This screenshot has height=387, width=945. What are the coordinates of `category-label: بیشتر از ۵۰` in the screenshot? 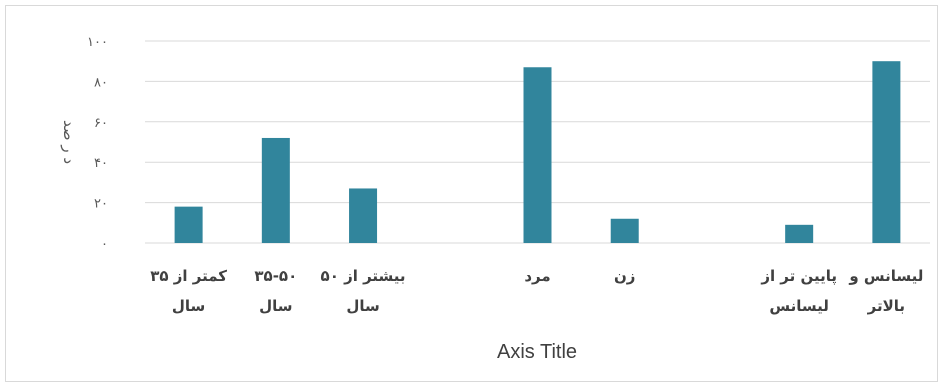 It's located at (363, 276).